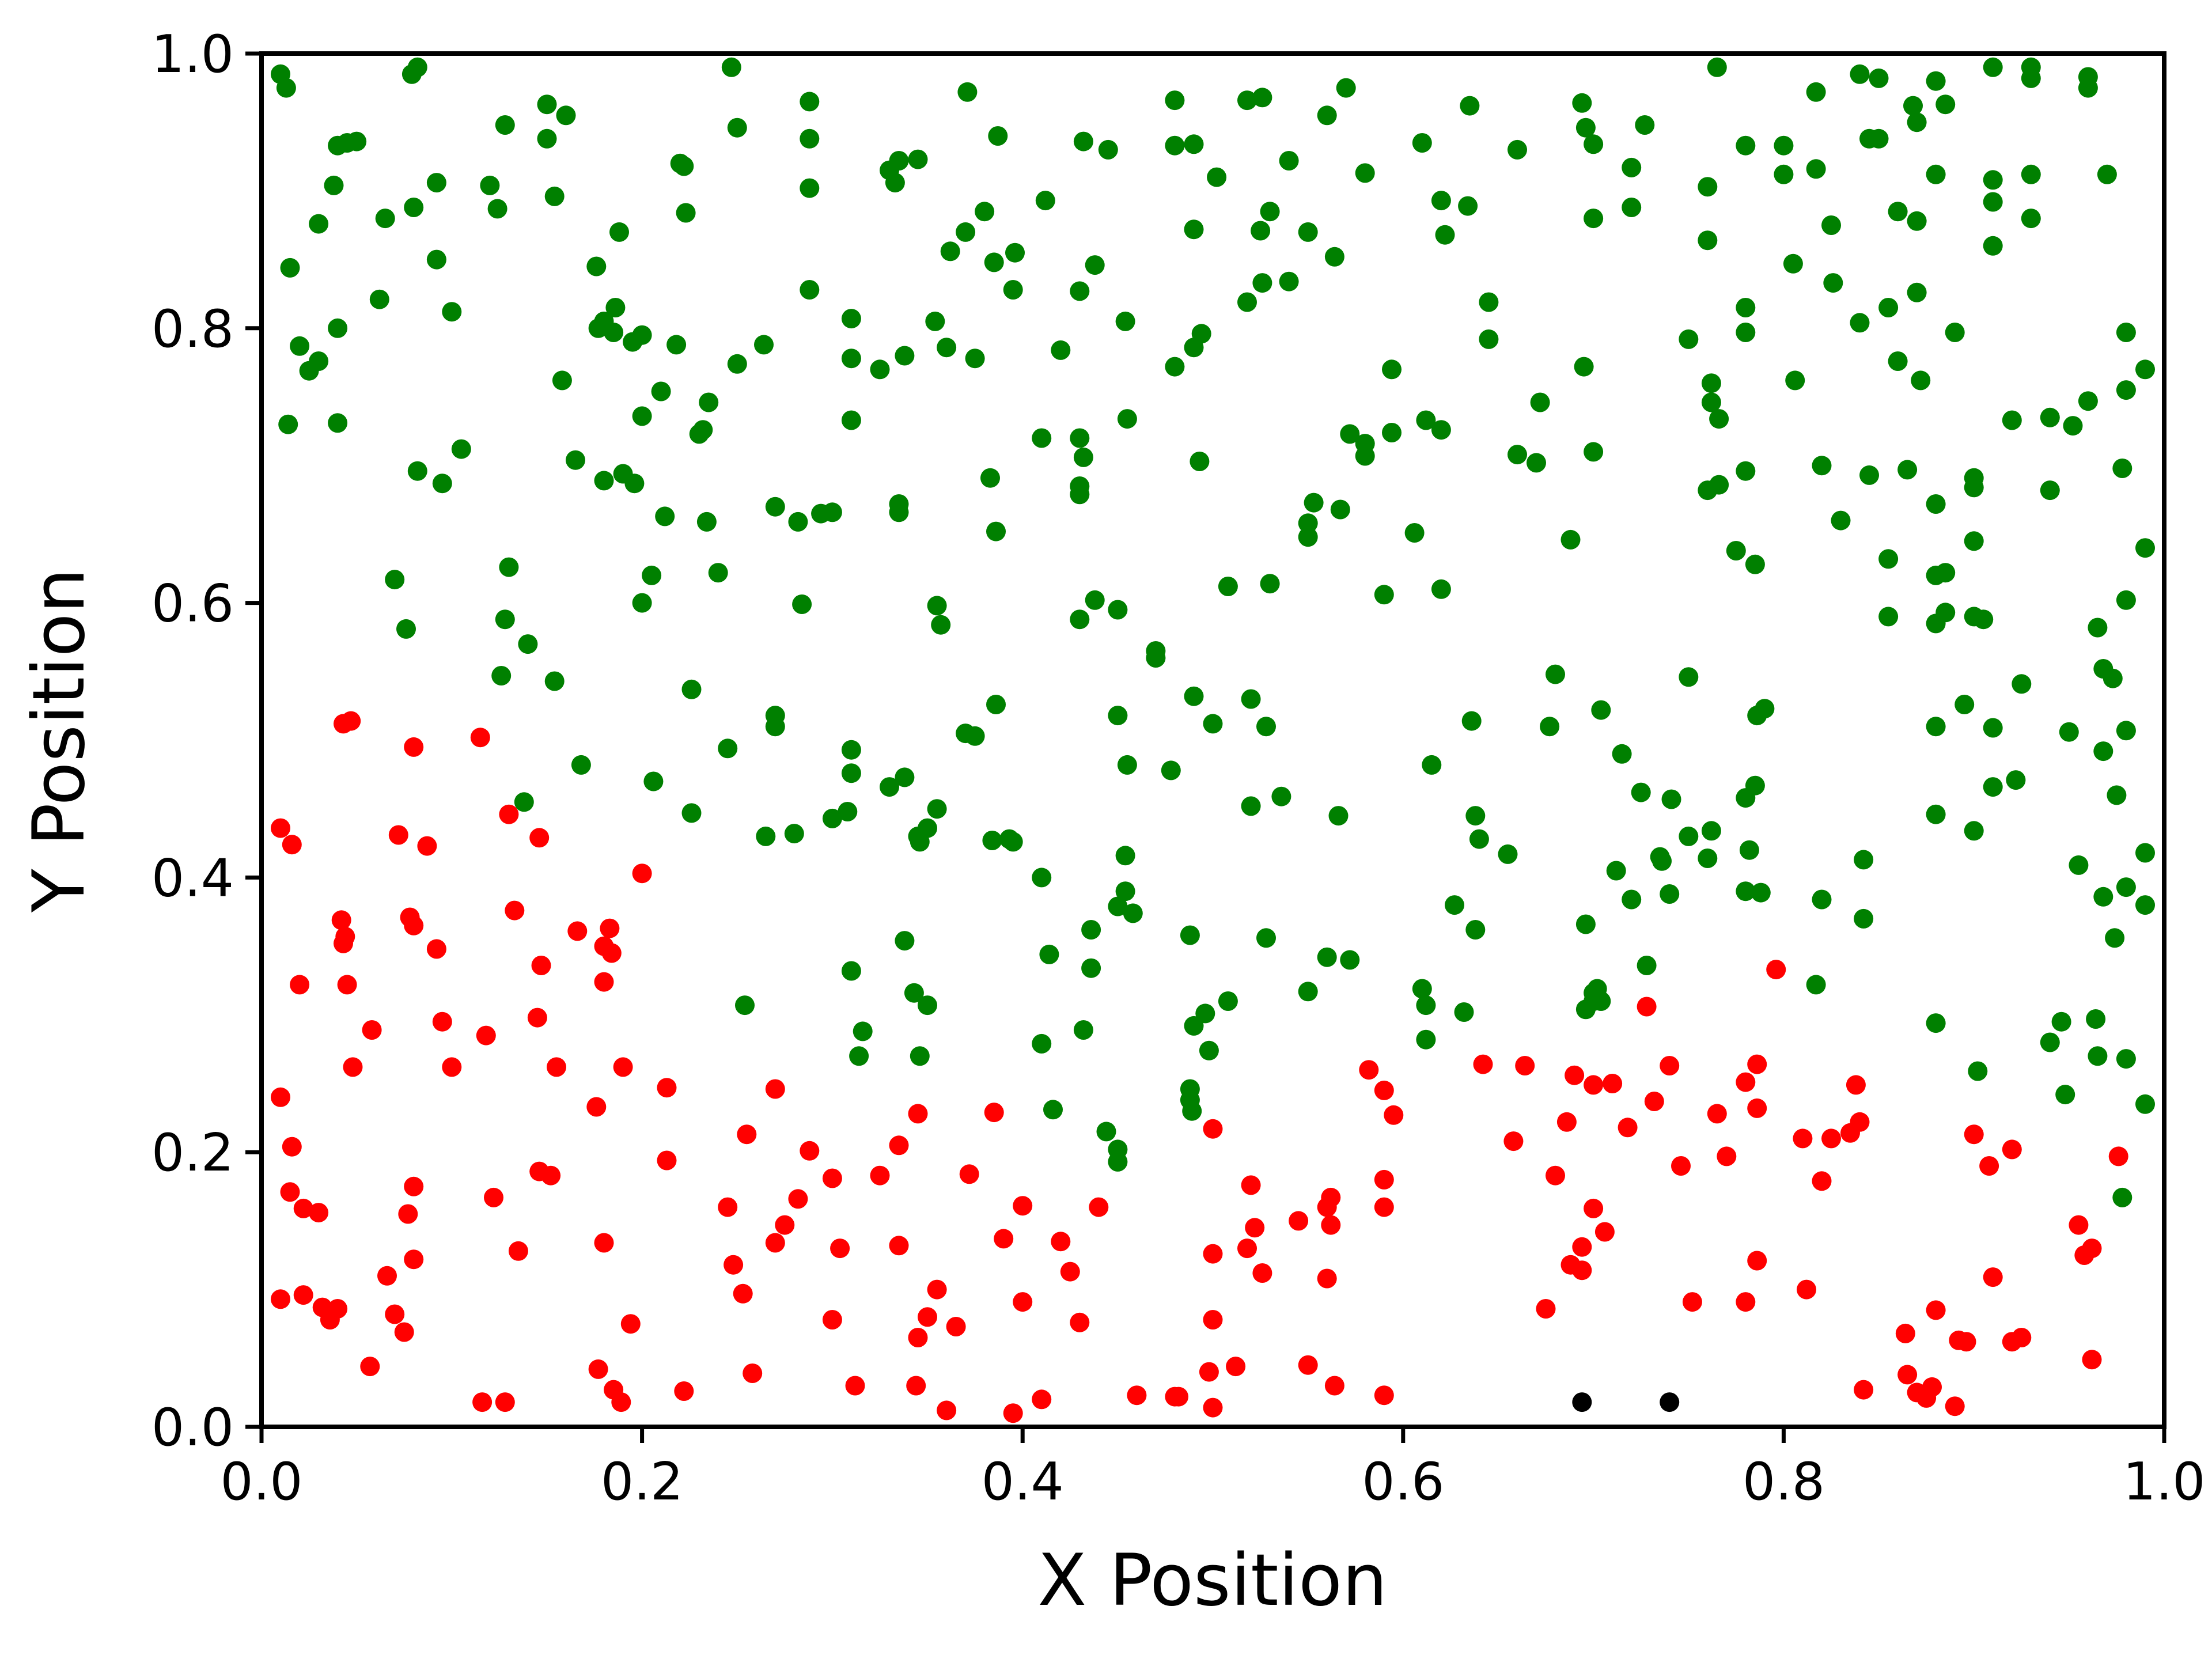 The image size is (2212, 1659). I want to click on y-axis-title: Y Position, so click(59, 740).